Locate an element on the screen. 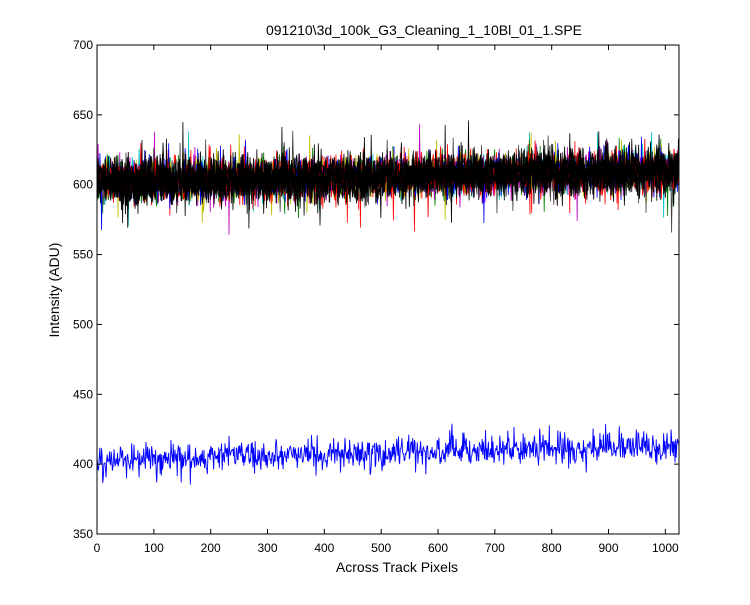  y-tick-label: 600 is located at coordinates (83, 185).